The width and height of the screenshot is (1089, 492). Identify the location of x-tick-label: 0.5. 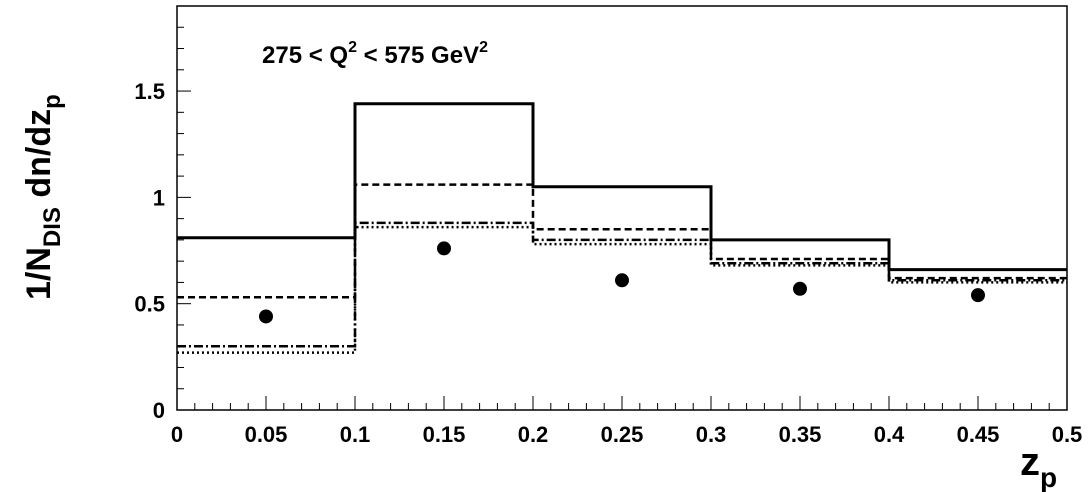
(1067, 434).